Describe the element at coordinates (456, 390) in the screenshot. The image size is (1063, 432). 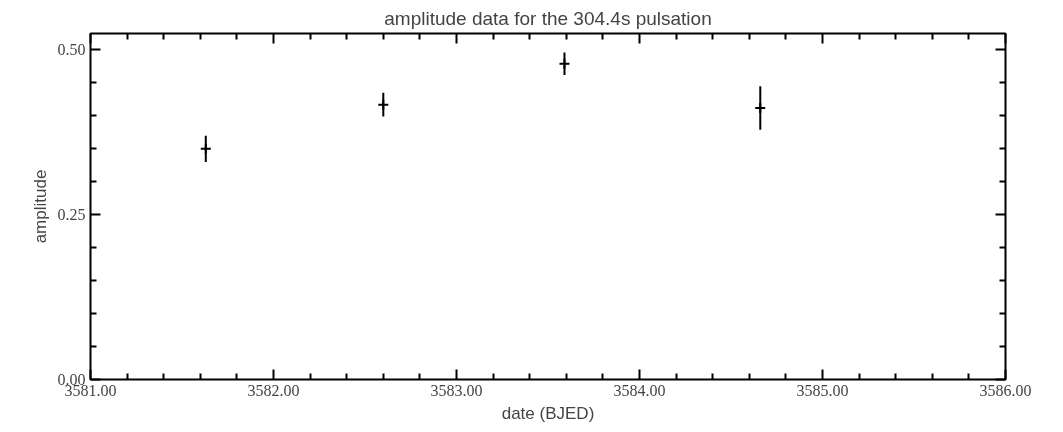
I see `x-tick-label: 3583.00` at that location.